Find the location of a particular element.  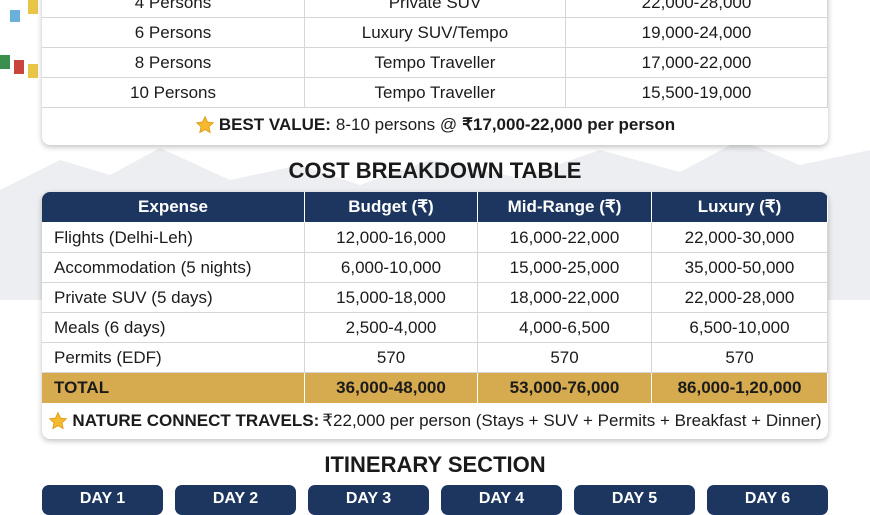

table-cell: 15,000-25,000 is located at coordinates (565, 268).